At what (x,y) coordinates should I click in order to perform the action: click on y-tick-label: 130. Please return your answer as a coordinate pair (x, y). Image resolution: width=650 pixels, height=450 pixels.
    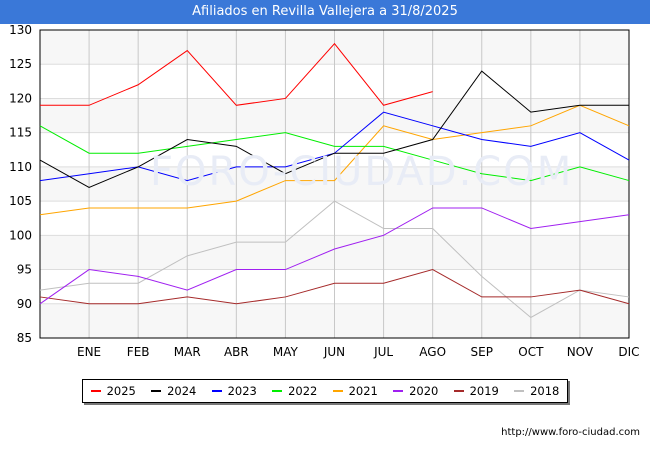
    Looking at the image, I should click on (20, 30).